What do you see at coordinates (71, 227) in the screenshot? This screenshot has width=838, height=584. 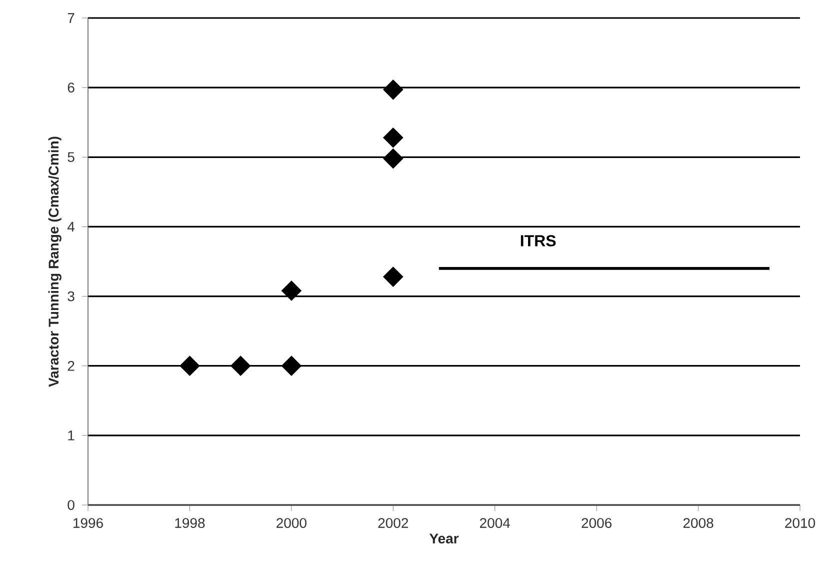 I see `y-tick-label: 4` at bounding box center [71, 227].